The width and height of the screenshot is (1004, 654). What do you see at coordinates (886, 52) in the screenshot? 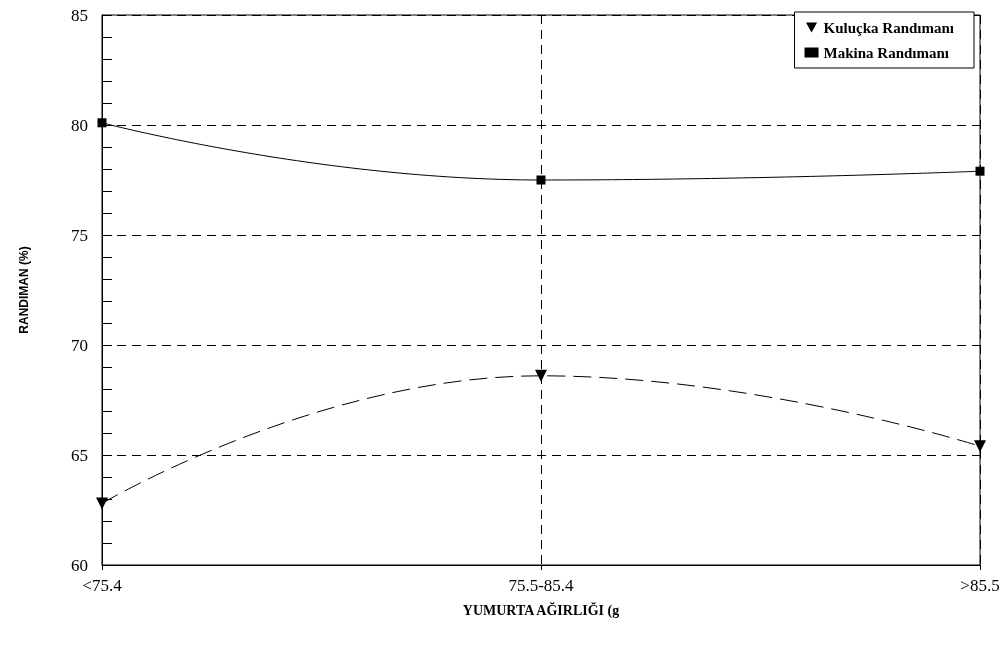
I see `legend-label: Makina Randımanı` at bounding box center [886, 52].